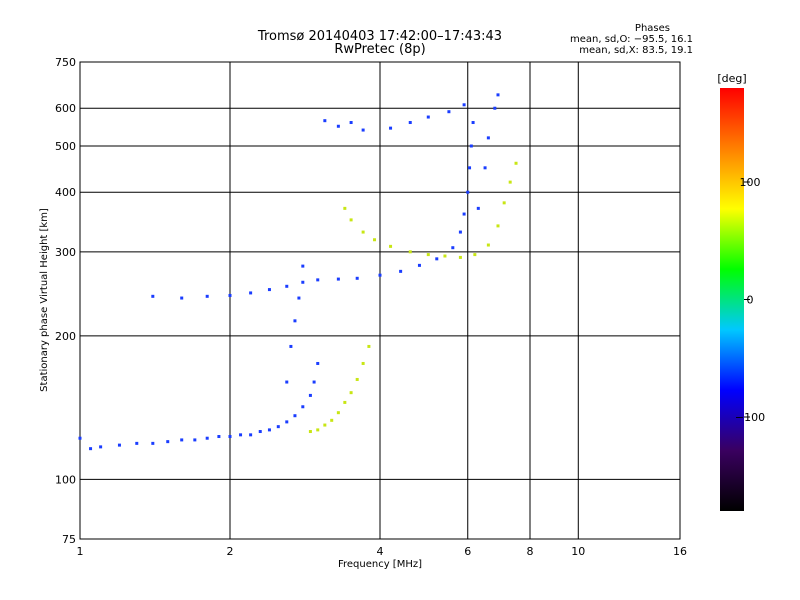  I want to click on y-tick-label: 500, so click(65, 146).